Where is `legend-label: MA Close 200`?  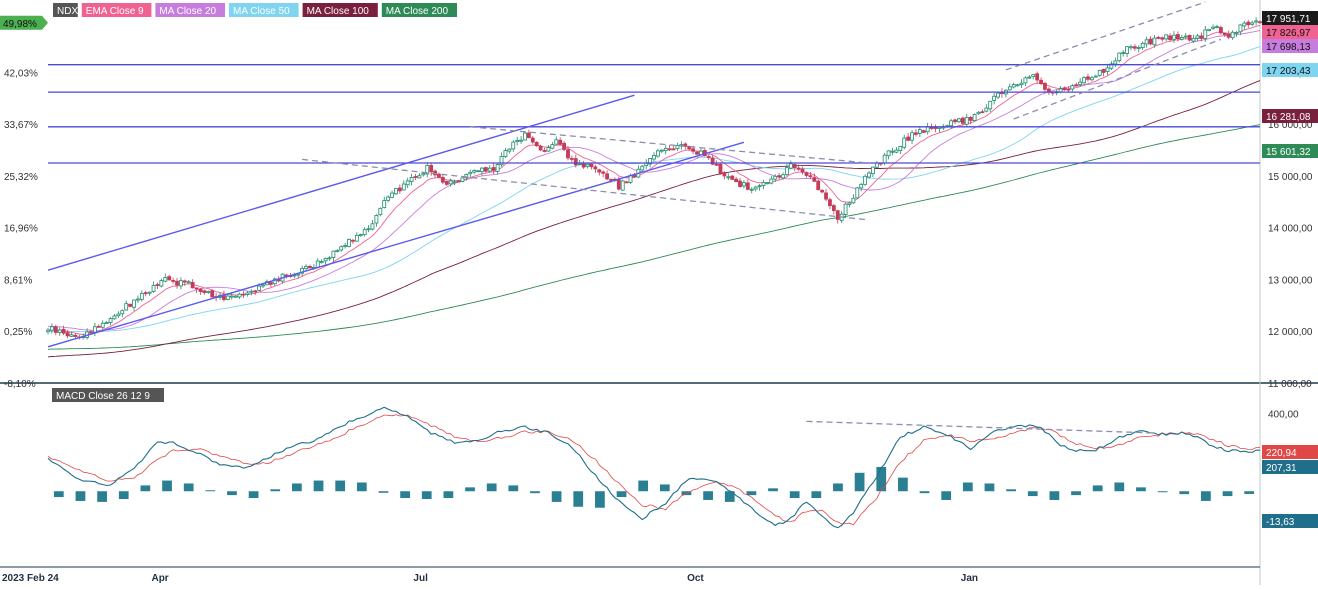 legend-label: MA Close 200 is located at coordinates (417, 11).